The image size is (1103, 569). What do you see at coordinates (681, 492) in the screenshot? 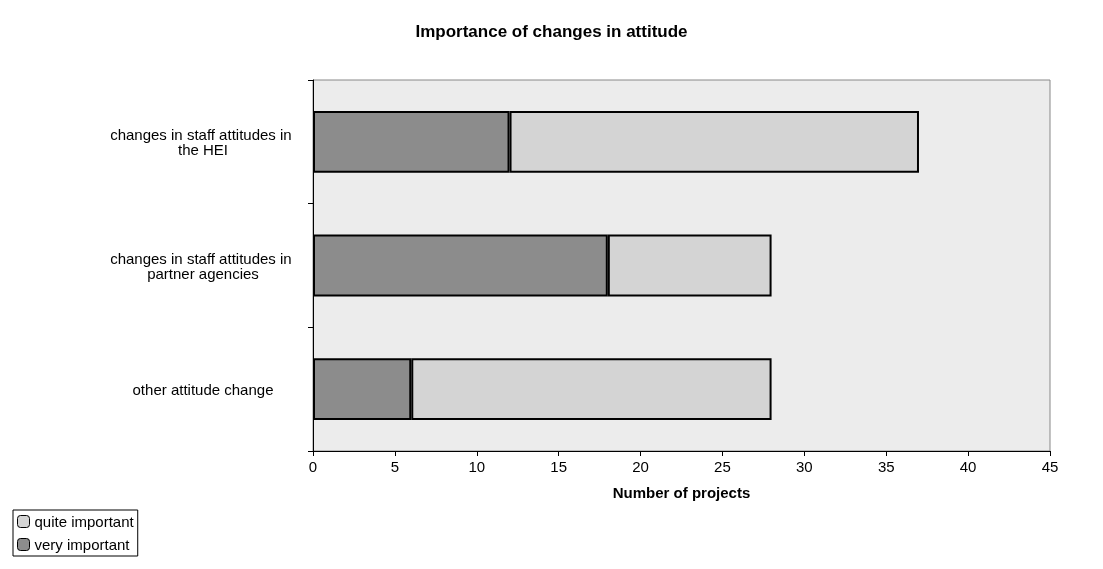
I see `x-axis-title: Number of projects` at bounding box center [681, 492].